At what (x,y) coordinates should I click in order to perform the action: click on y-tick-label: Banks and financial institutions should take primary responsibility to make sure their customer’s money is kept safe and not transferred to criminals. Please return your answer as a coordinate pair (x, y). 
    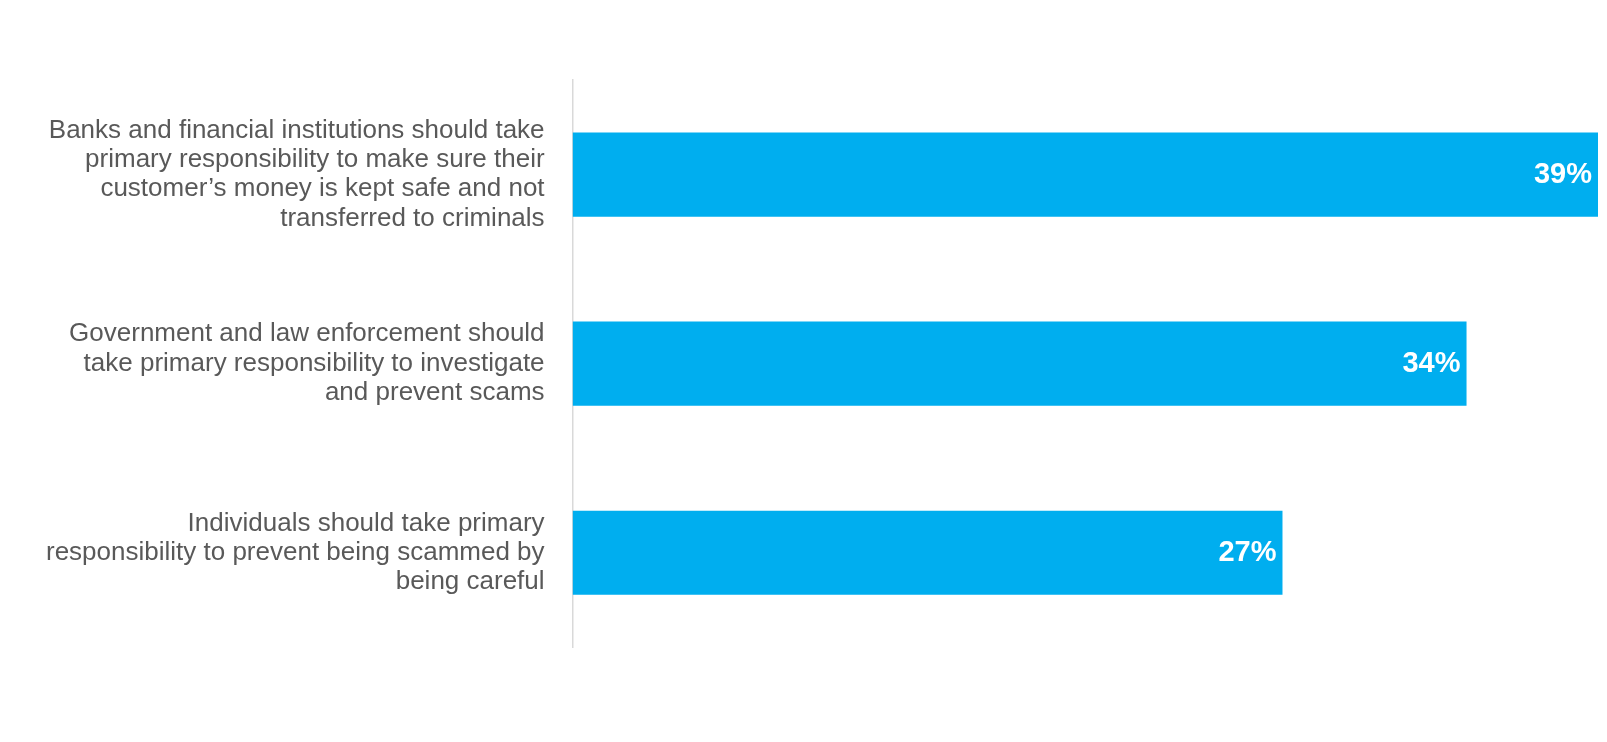
    Looking at the image, I should click on (297, 172).